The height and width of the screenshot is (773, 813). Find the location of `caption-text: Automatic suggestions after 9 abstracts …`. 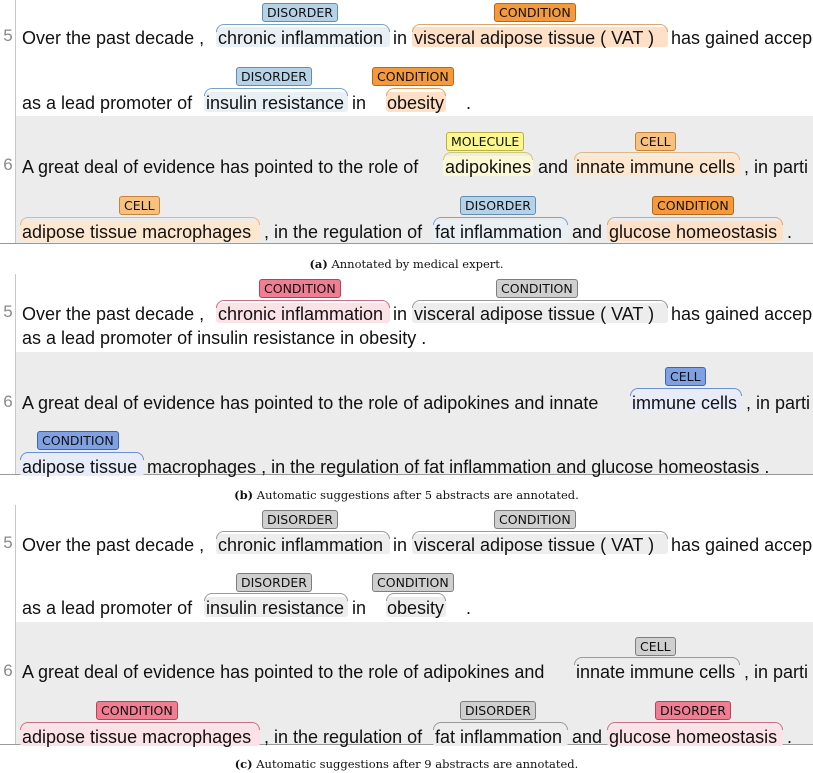

caption-text: Automatic suggestions after 9 abstracts … is located at coordinates (417, 764).